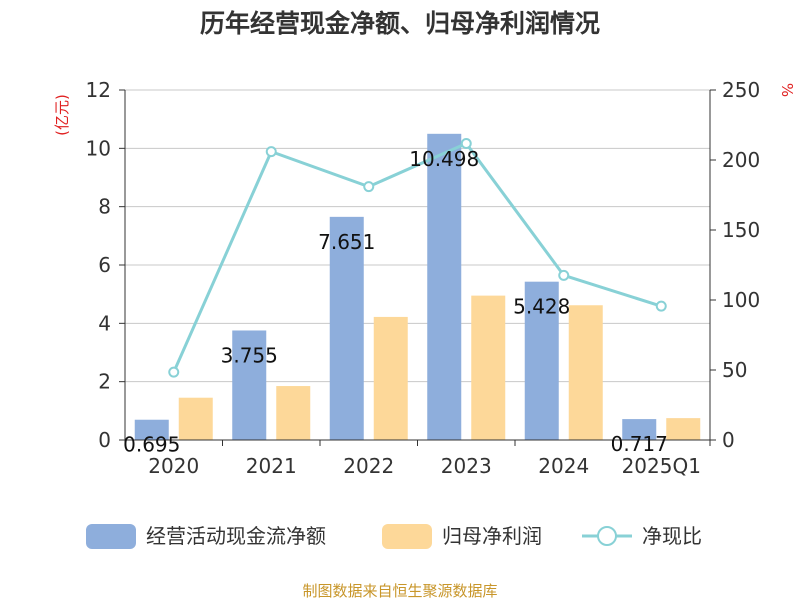 This screenshot has width=800, height=600. I want to click on left-tick-label: 0, so click(104, 440).